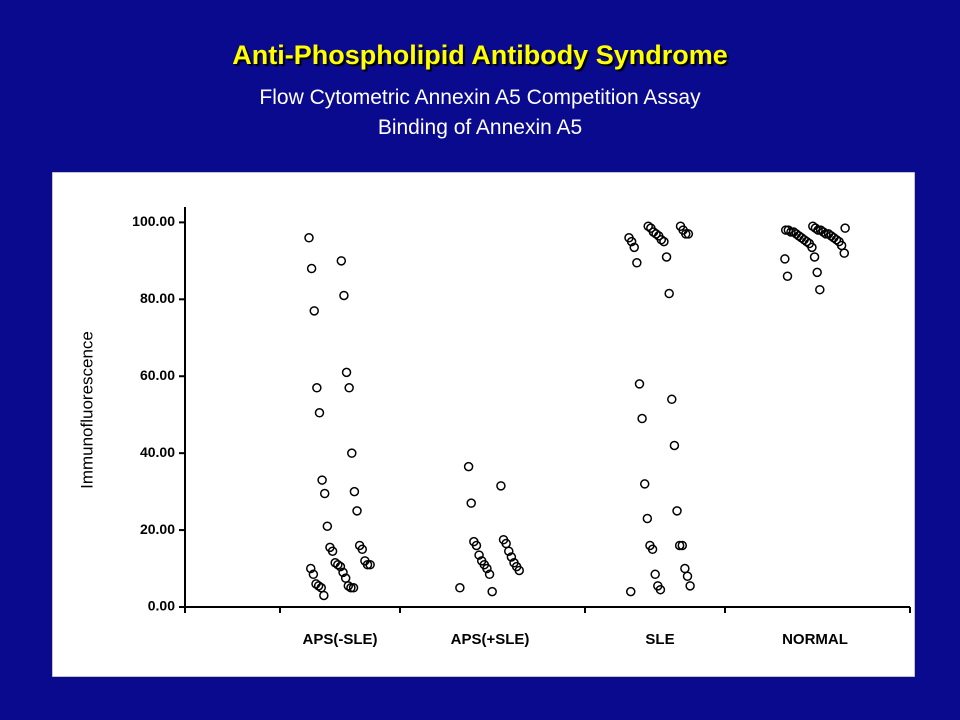 Image resolution: width=960 pixels, height=720 pixels. What do you see at coordinates (153, 221) in the screenshot?
I see `y-tick-label: 100.00` at bounding box center [153, 221].